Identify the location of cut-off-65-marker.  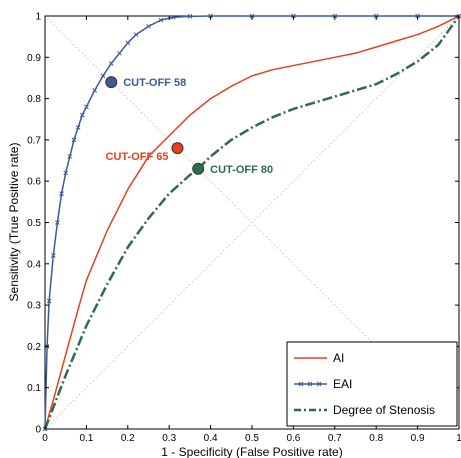
(177, 148).